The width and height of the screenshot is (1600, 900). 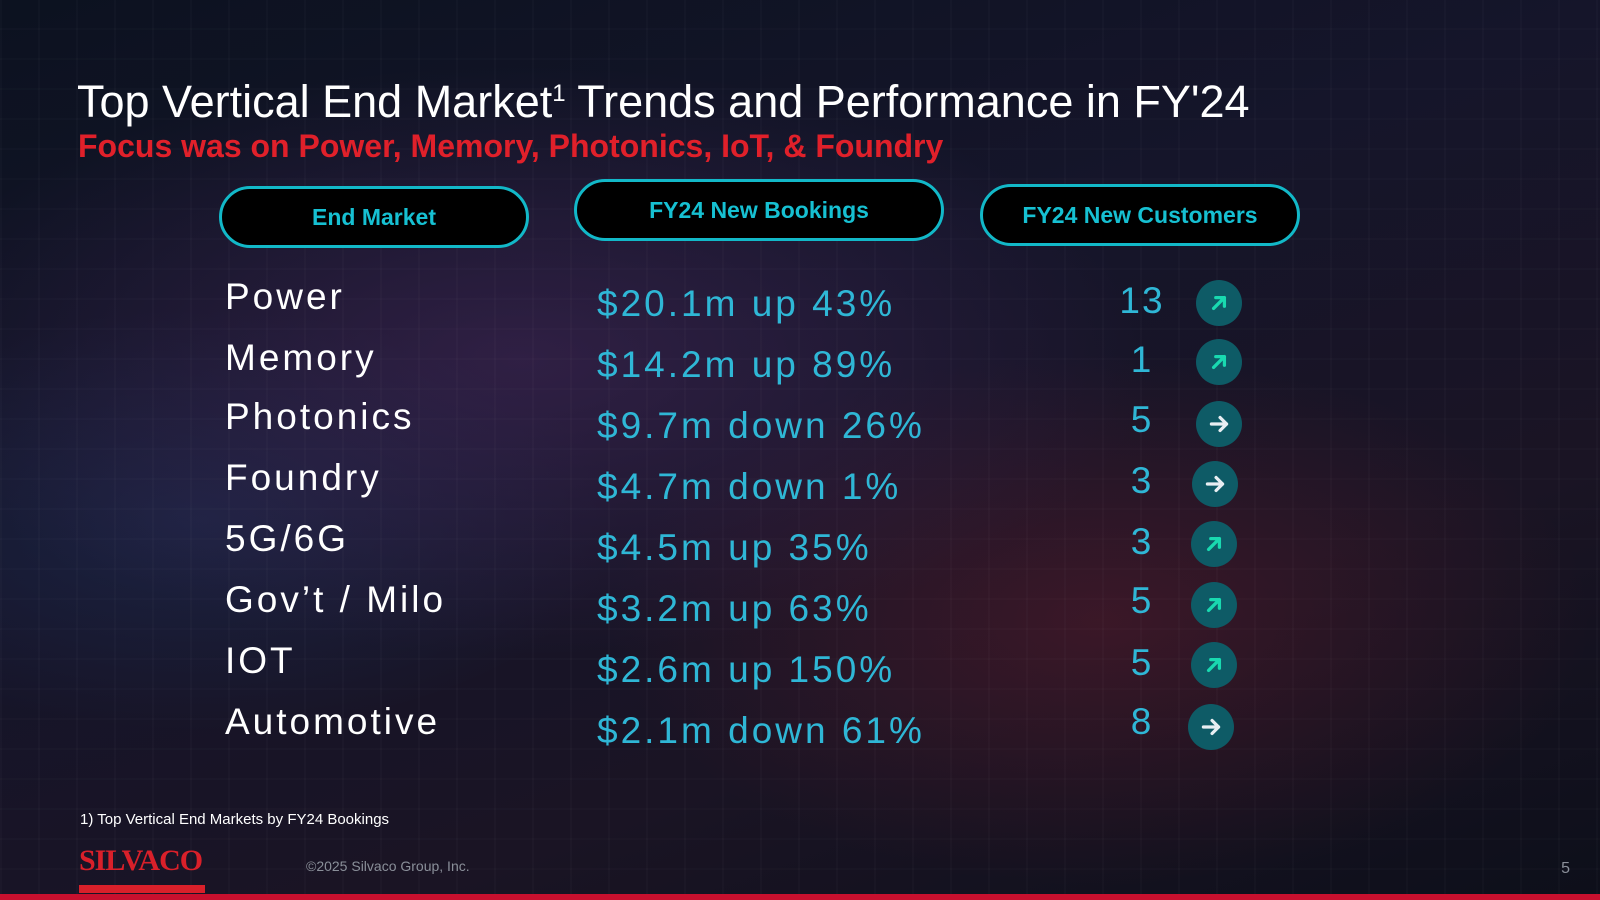 I want to click on bookings-value: $3.2m up 63%, so click(x=734, y=608).